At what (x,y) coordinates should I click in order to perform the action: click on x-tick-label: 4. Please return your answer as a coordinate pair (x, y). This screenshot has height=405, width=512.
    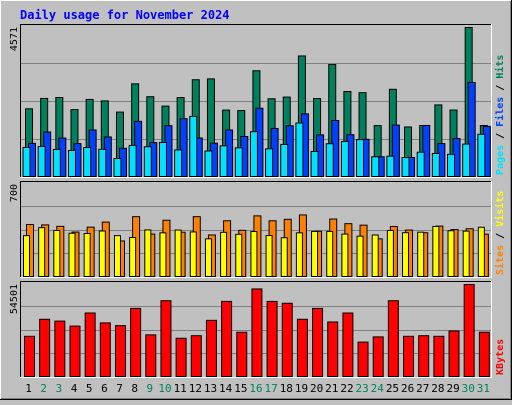
    Looking at the image, I should click on (74, 388).